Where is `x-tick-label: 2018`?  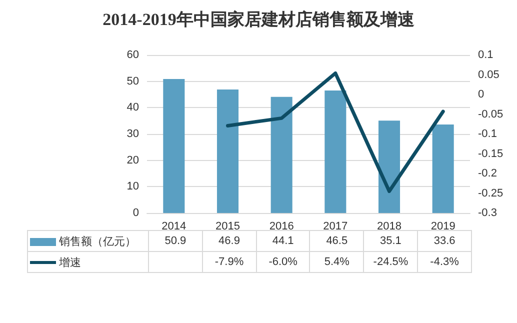
x-tick-label: 2018 is located at coordinates (389, 226).